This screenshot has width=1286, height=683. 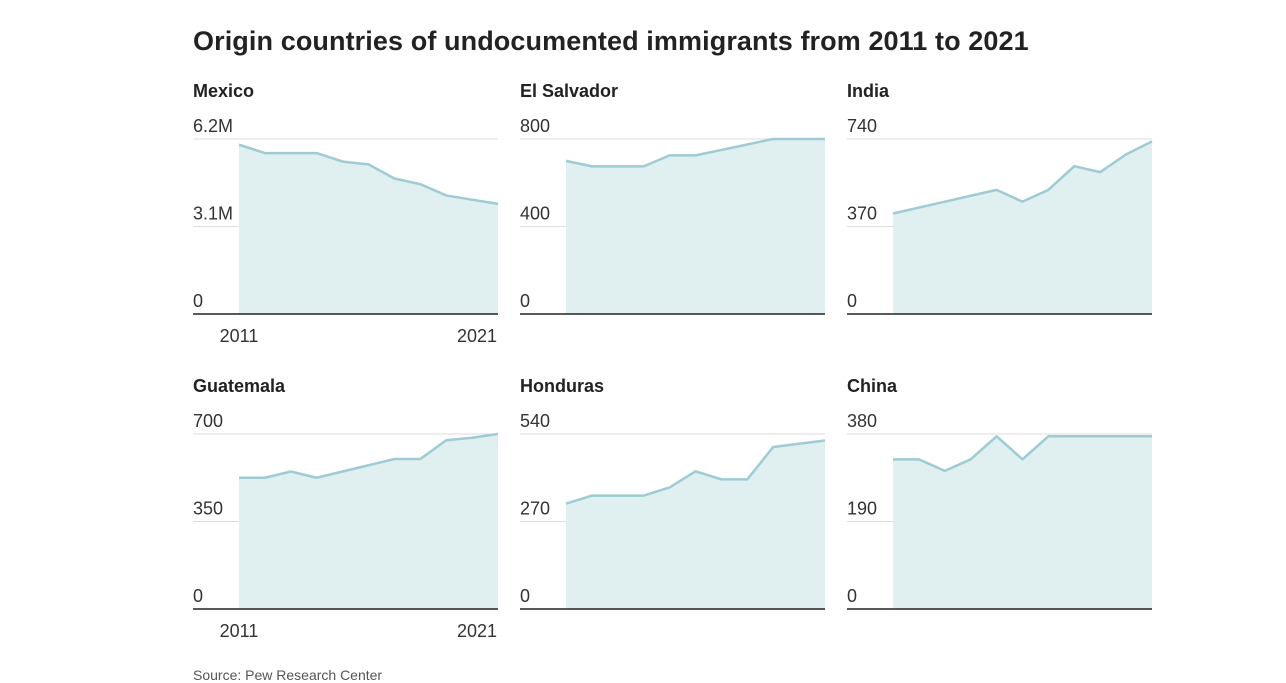 I want to click on y-tick-label: 370, so click(x=862, y=214).